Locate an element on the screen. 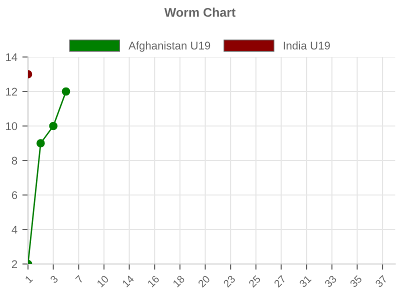  legend-label: Afghanistan U19 is located at coordinates (169, 46).